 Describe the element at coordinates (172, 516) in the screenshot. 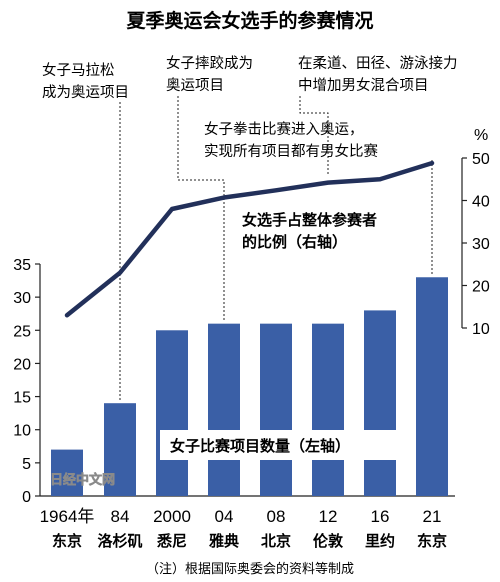

I see `x-tick-label: 2000` at that location.